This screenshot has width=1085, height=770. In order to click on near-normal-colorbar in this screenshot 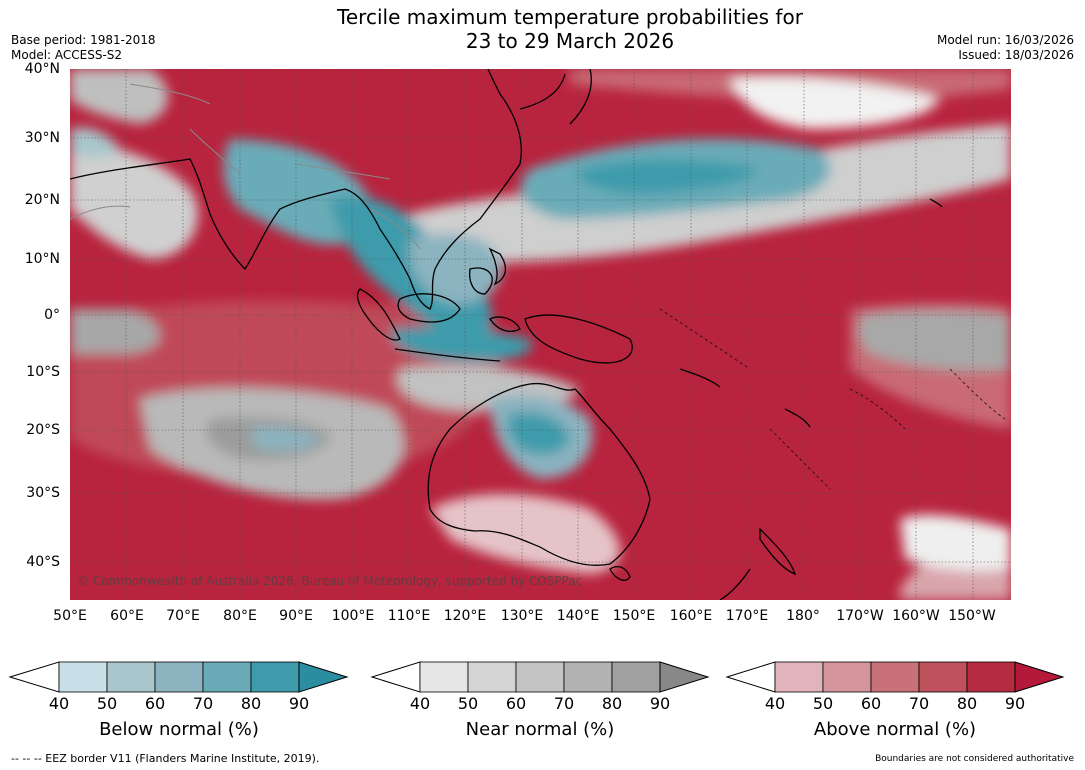, I will do `click(540, 677)`.